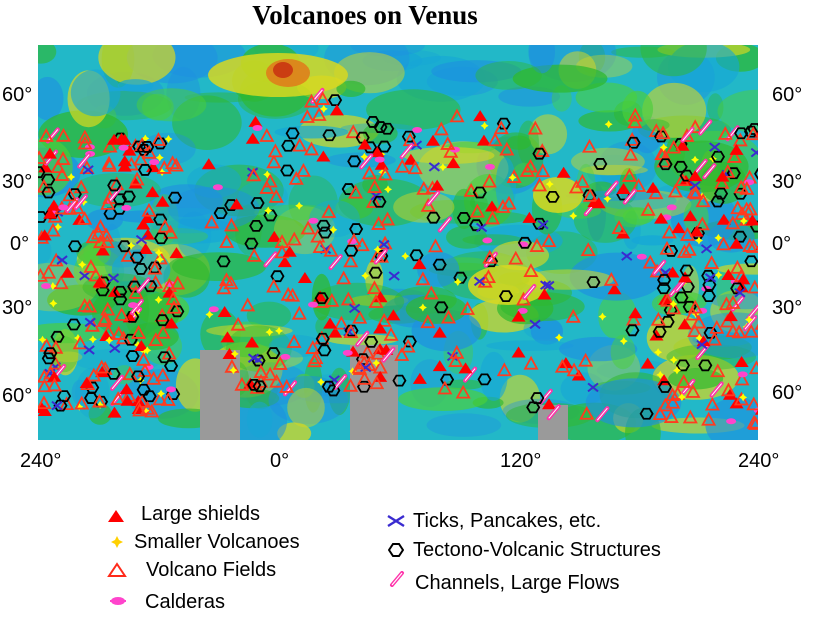 This screenshot has width=822, height=620. I want to click on lat-label-left-60s: 60°, so click(17, 396).